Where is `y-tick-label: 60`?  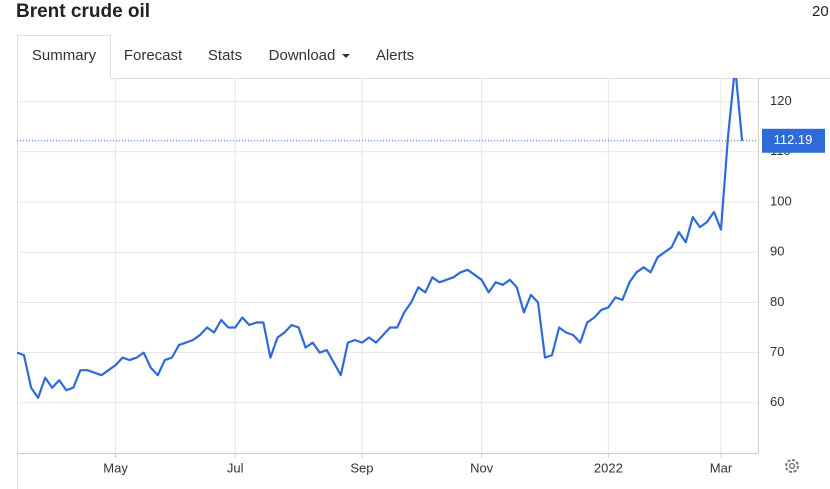 y-tick-label: 60 is located at coordinates (777, 401).